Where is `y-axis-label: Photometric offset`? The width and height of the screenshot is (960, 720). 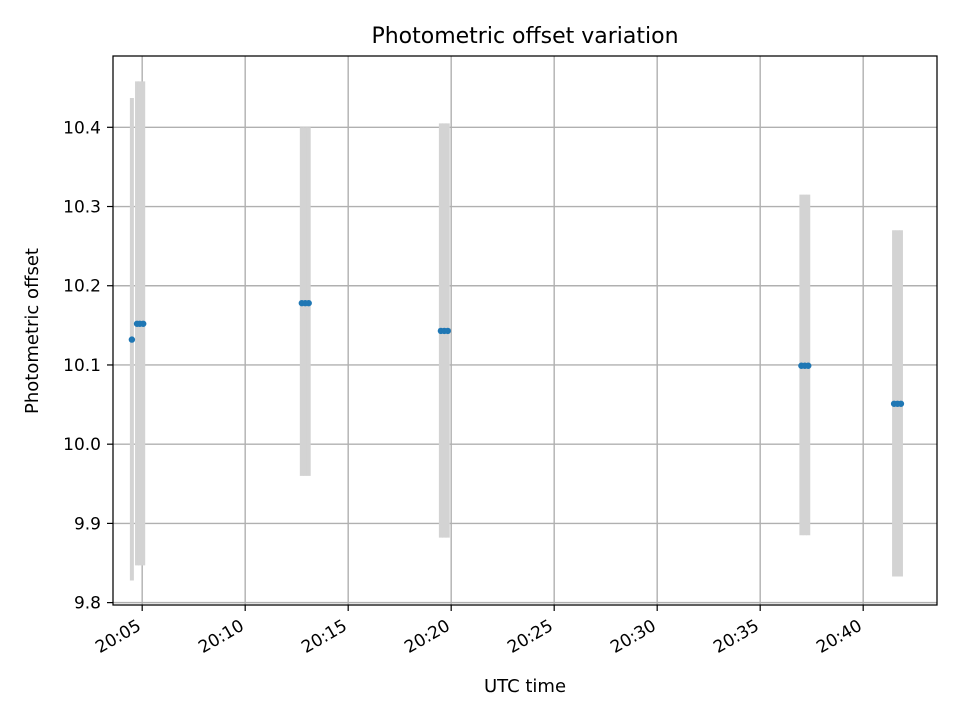 y-axis-label: Photometric offset is located at coordinates (32, 331).